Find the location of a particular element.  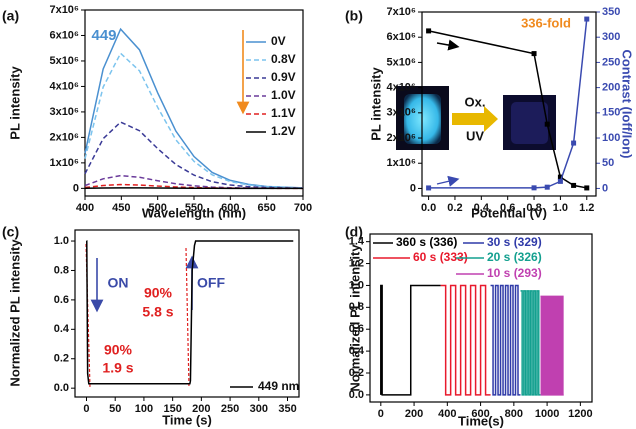

legend-label: 1.2V is located at coordinates (283, 131).